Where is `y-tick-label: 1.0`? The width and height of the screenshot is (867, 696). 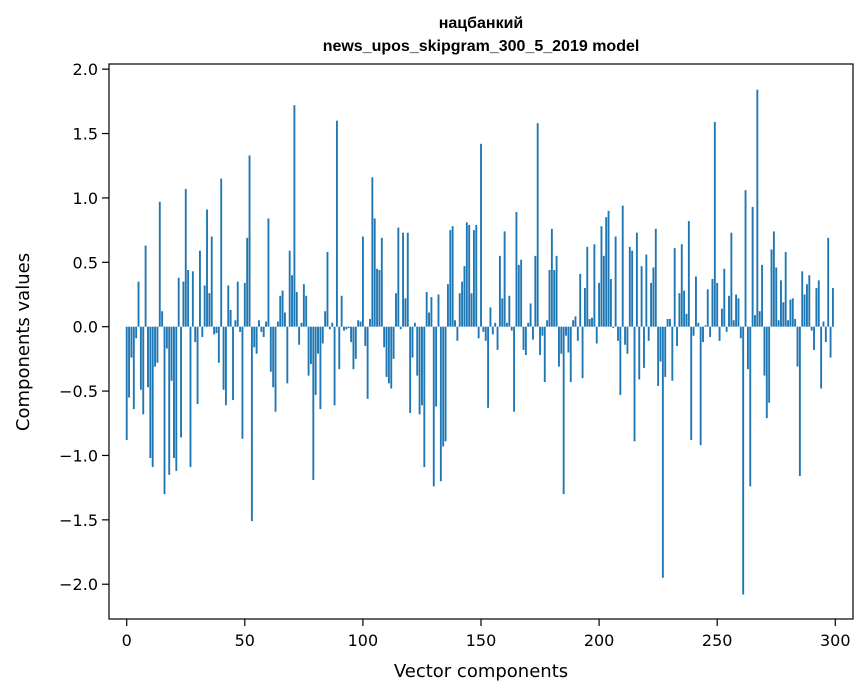
y-tick-label: 1.0 is located at coordinates (85, 198).